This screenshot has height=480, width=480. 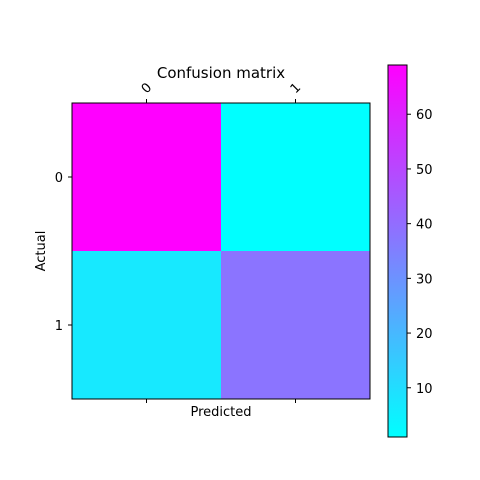 What do you see at coordinates (424, 225) in the screenshot?
I see `colorbar-tick-label-3: 40` at bounding box center [424, 225].